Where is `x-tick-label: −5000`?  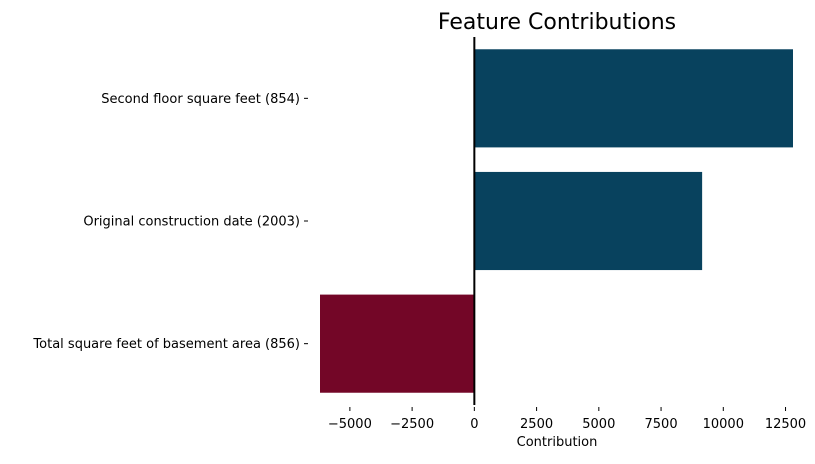
x-tick-label: −5000 is located at coordinates (350, 424).